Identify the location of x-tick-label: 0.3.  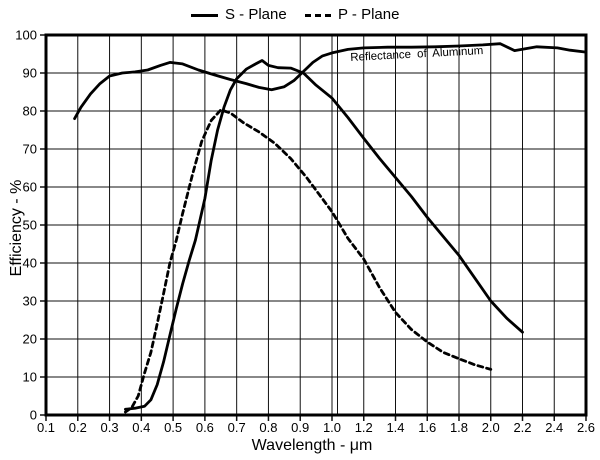
(110, 427).